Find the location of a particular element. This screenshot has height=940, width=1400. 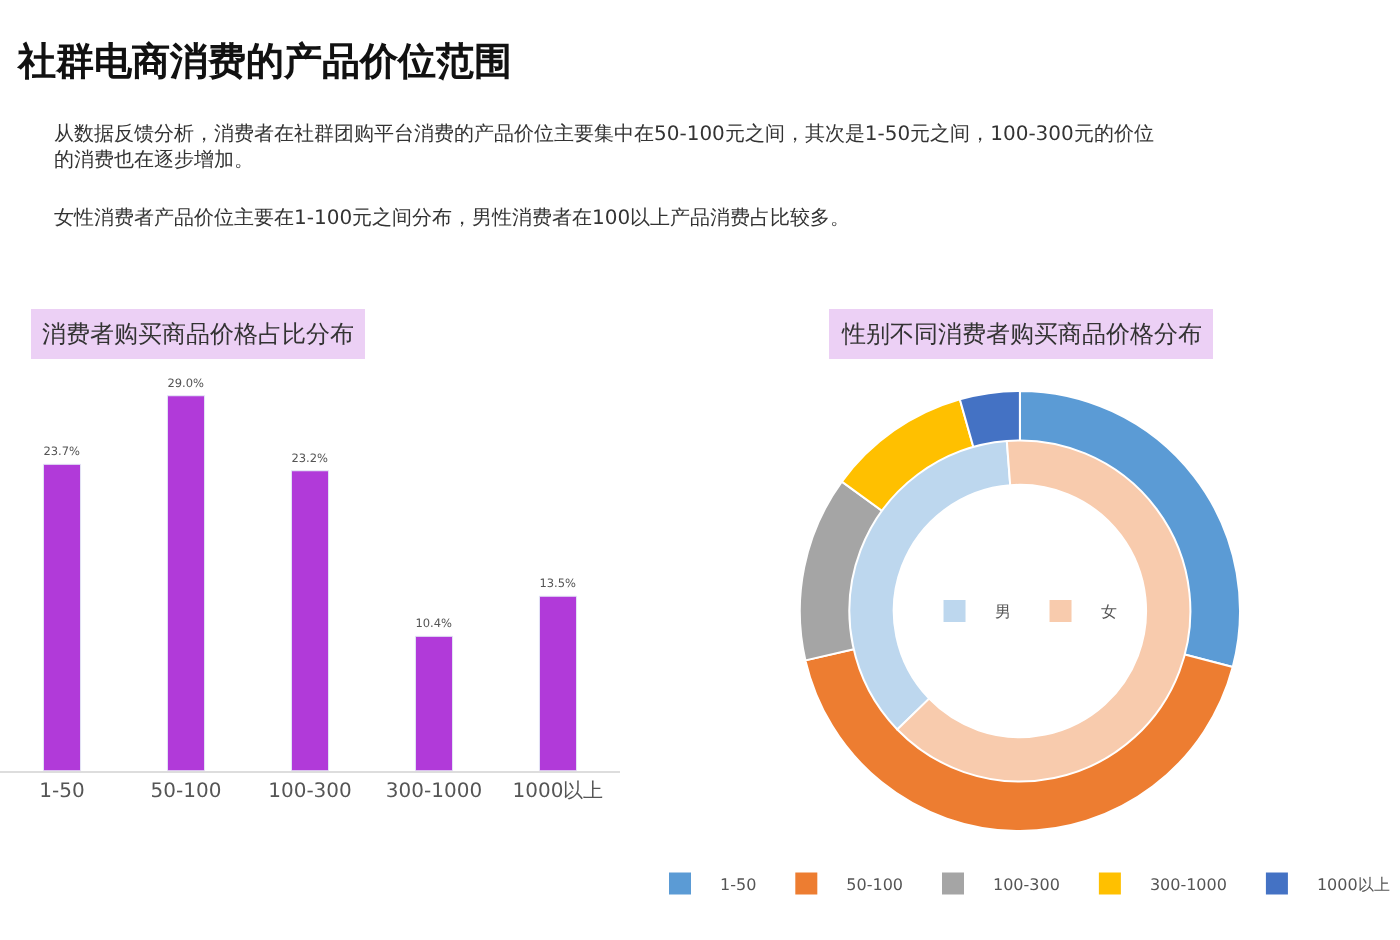

legend-label: 男 is located at coordinates (1002, 612).